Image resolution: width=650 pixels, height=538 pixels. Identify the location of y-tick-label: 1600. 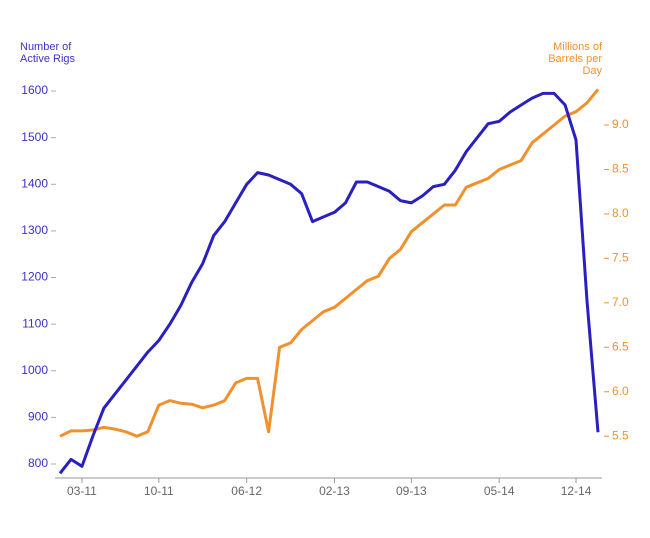
(34, 90).